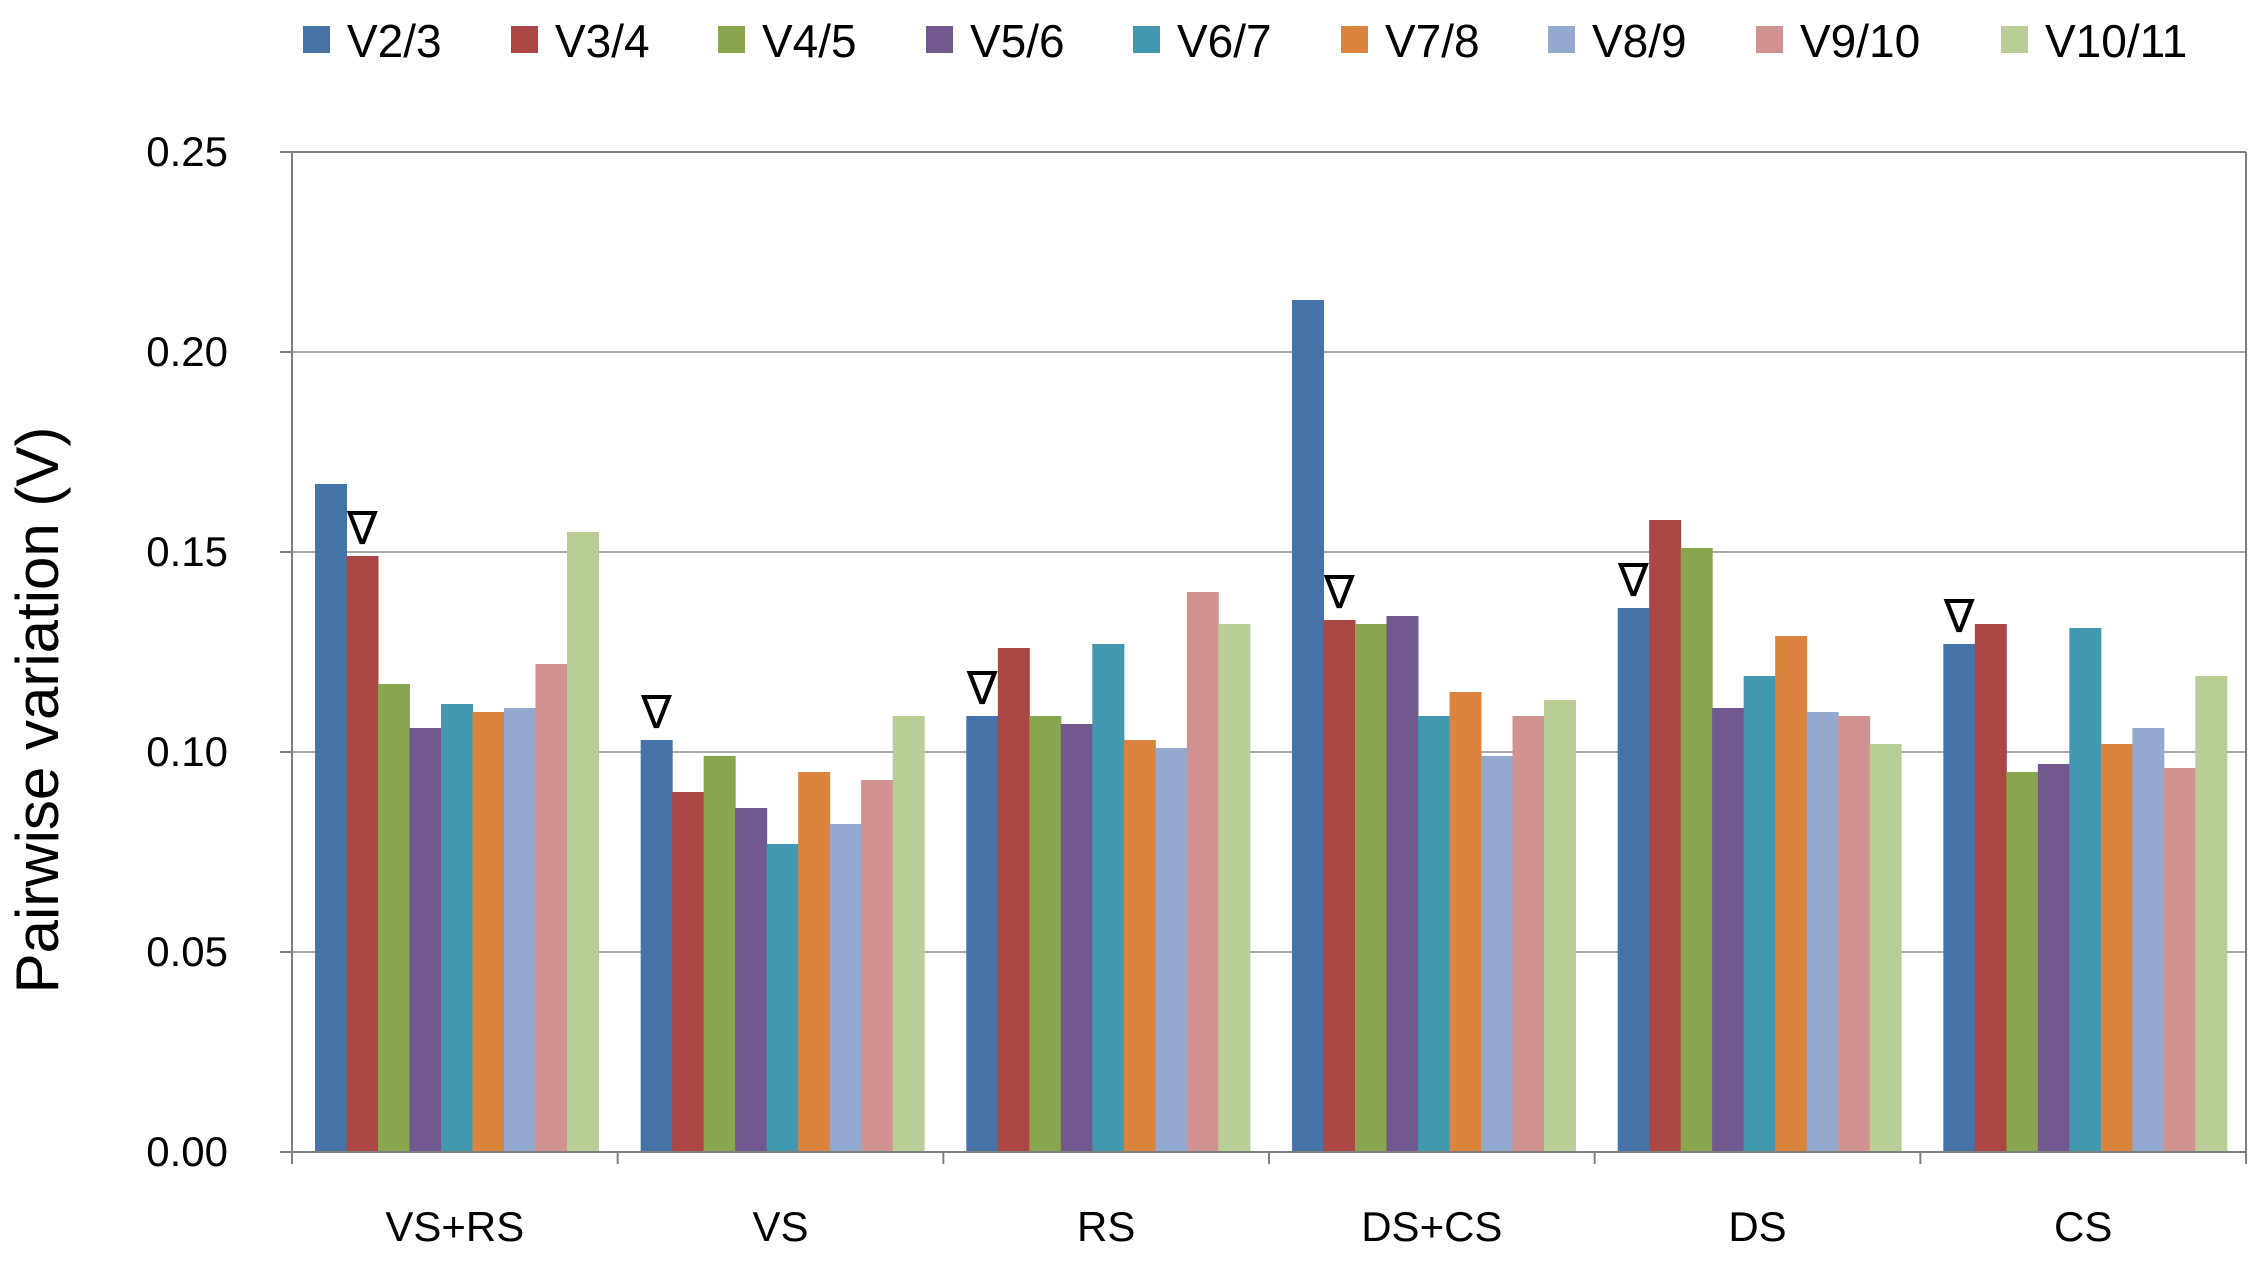 Image resolution: width=2265 pixels, height=1264 pixels. What do you see at coordinates (1248, 1226) in the screenshot?
I see `x-category-labels: VS+RS VS RS DS+CS DS CS` at bounding box center [1248, 1226].